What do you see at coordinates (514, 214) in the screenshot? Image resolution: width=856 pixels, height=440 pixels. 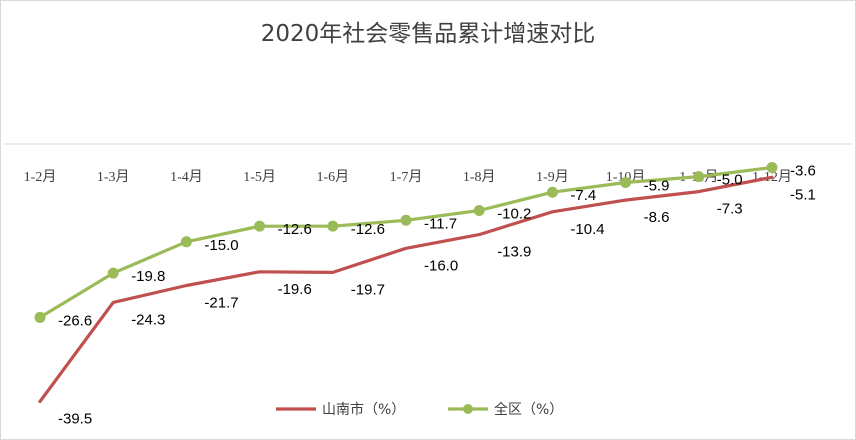 I see `data-label: -10.2` at bounding box center [514, 214].